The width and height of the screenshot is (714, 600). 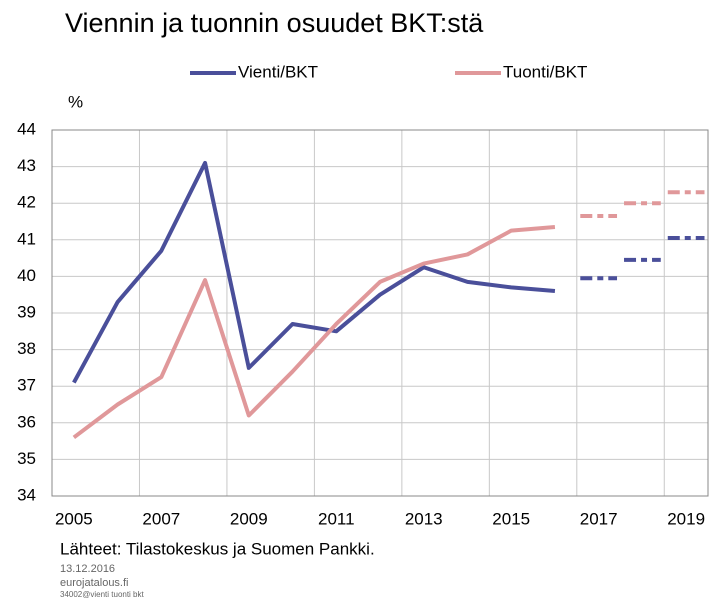 I want to click on y-tick-label: 34, so click(x=26, y=494).